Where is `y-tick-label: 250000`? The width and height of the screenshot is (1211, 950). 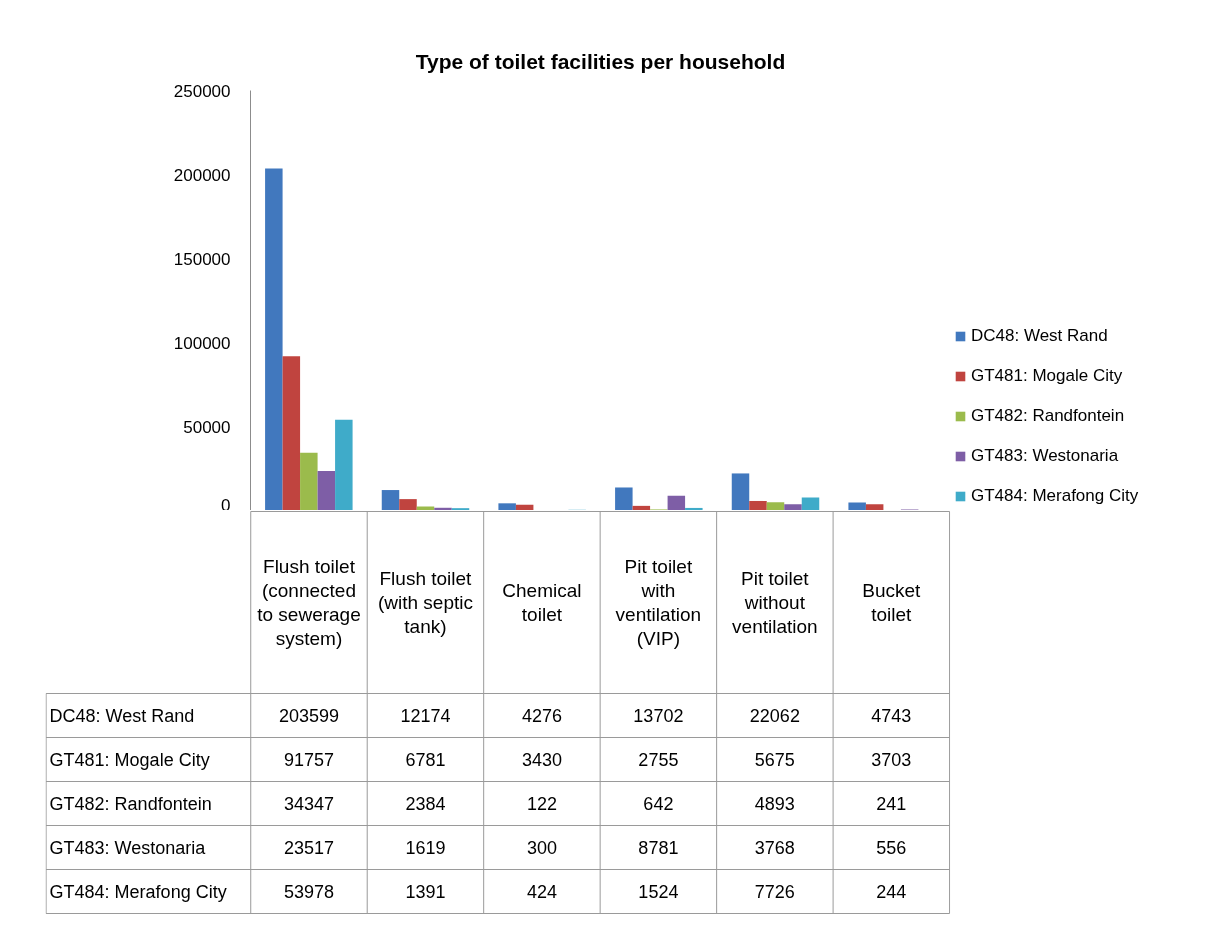 y-tick-label: 250000 is located at coordinates (202, 91).